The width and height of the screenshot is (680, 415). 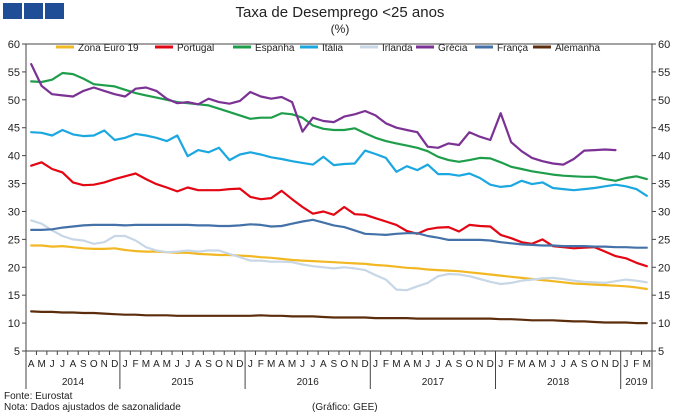 I want to click on y-tick-label-left: 60, so click(x=14, y=45).